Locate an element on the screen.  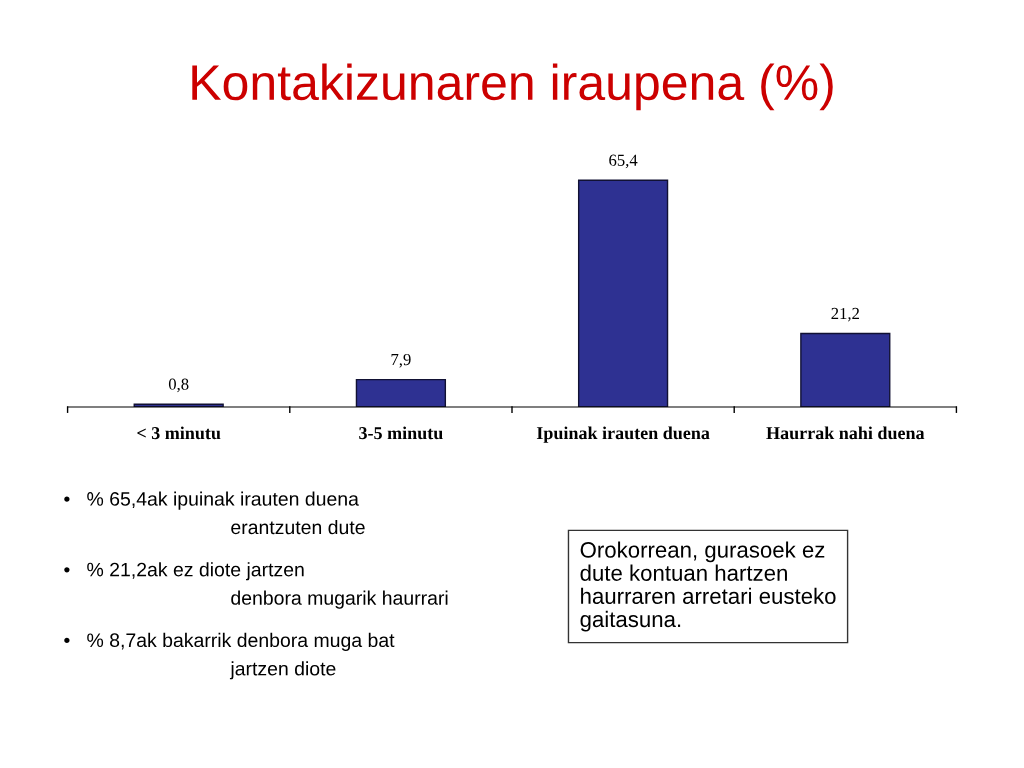
x-tick-label: Ipuinak irauten duena is located at coordinates (623, 434).